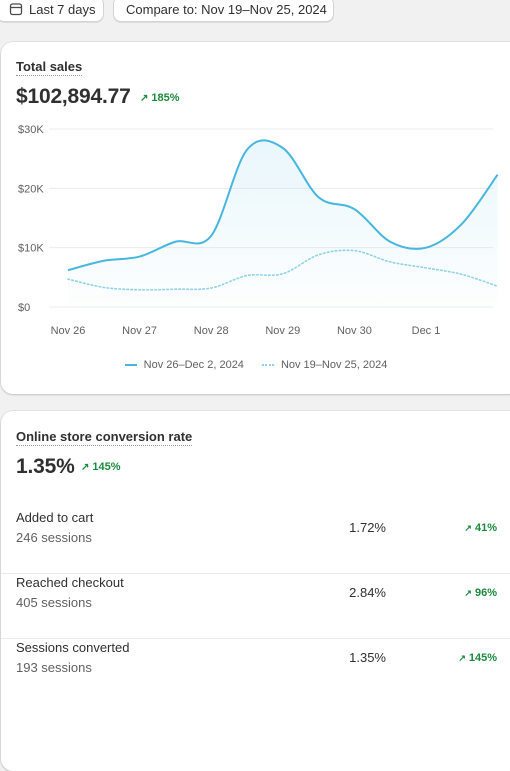  I want to click on total-sales-delta: ↗ 185%, so click(160, 98).